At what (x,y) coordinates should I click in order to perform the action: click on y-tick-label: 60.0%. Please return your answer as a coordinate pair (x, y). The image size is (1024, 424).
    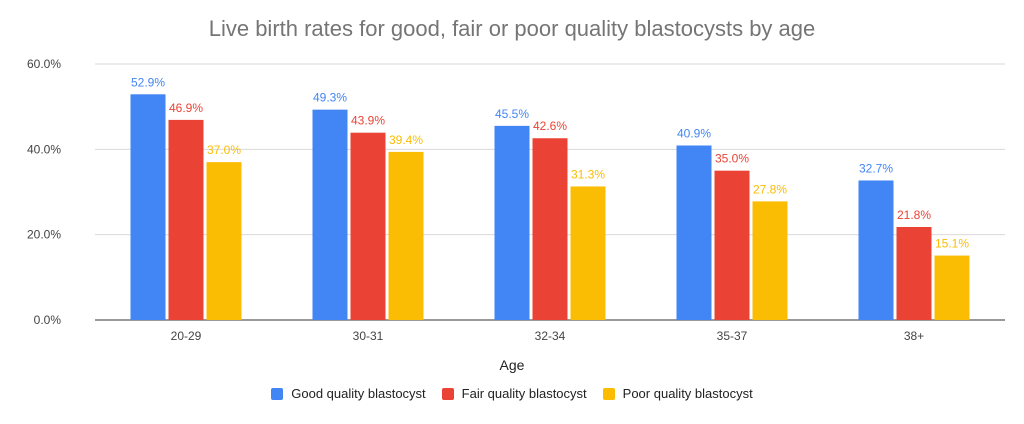
    Looking at the image, I should click on (44, 64).